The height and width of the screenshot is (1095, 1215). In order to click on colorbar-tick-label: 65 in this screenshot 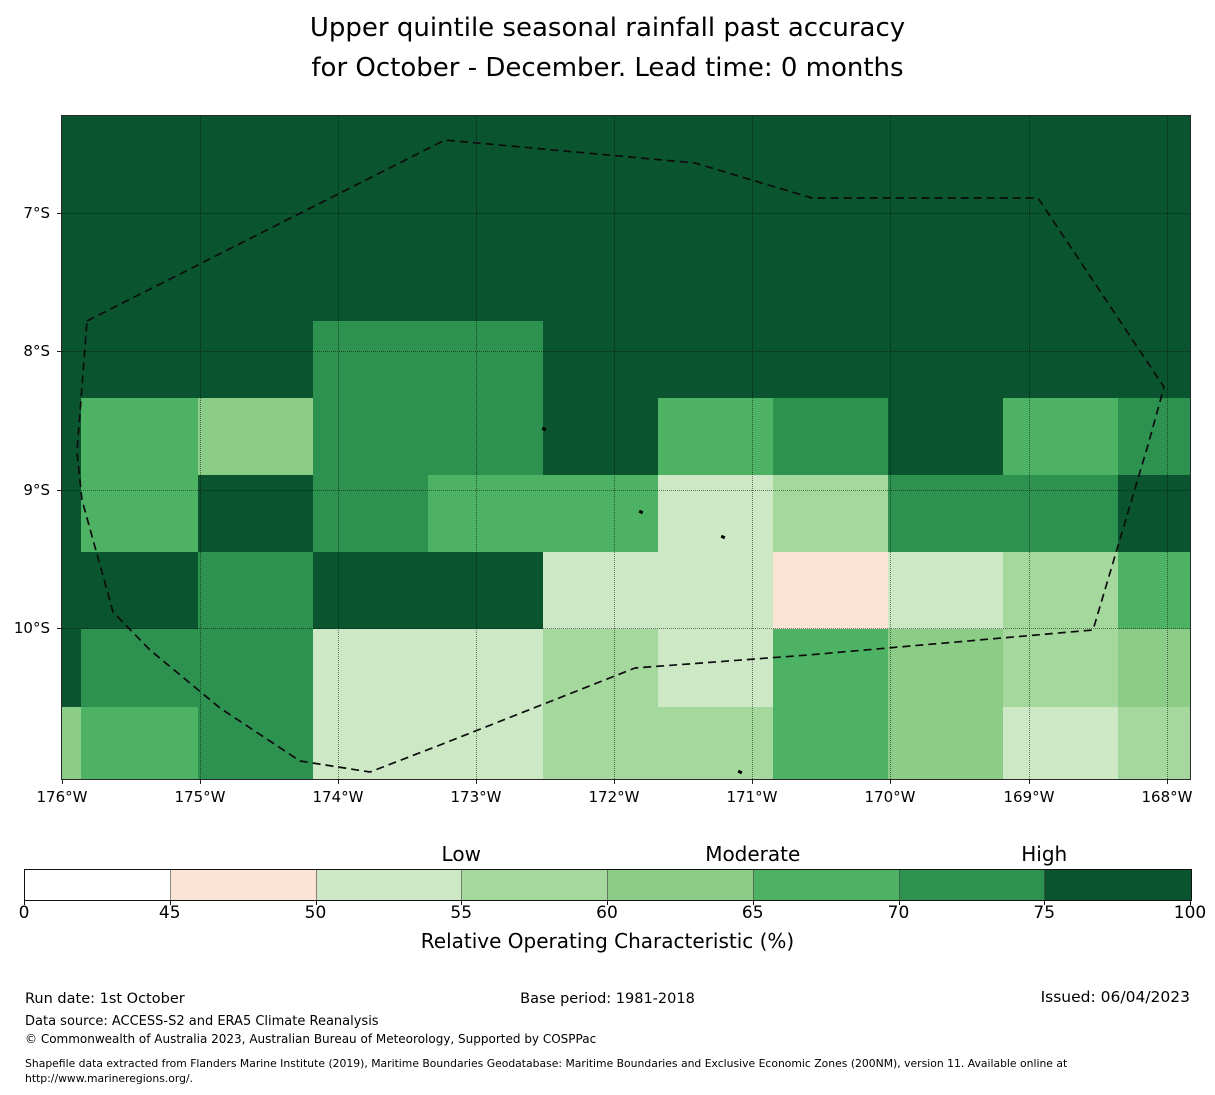, I will do `click(752, 913)`.